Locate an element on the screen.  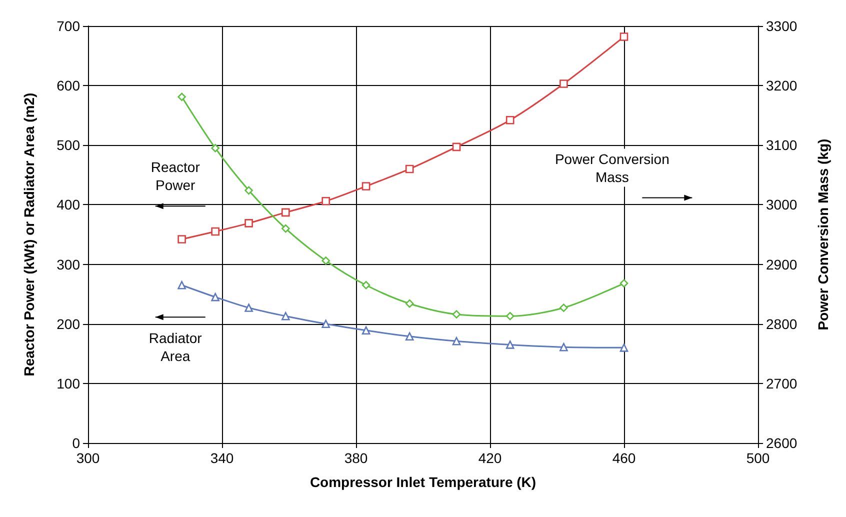
y-tick-label: 200 is located at coordinates (68, 324).